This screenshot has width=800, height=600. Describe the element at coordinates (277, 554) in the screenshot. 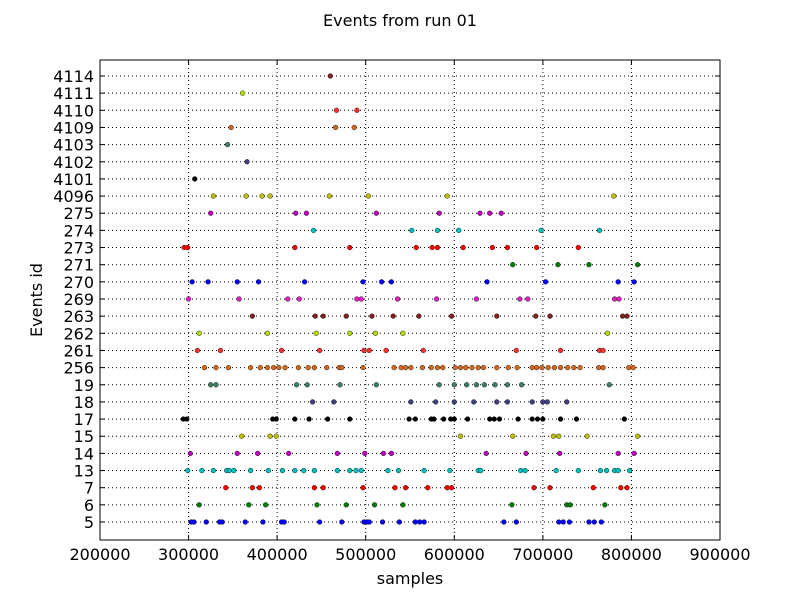

I see `x-tick-label: 400000` at that location.